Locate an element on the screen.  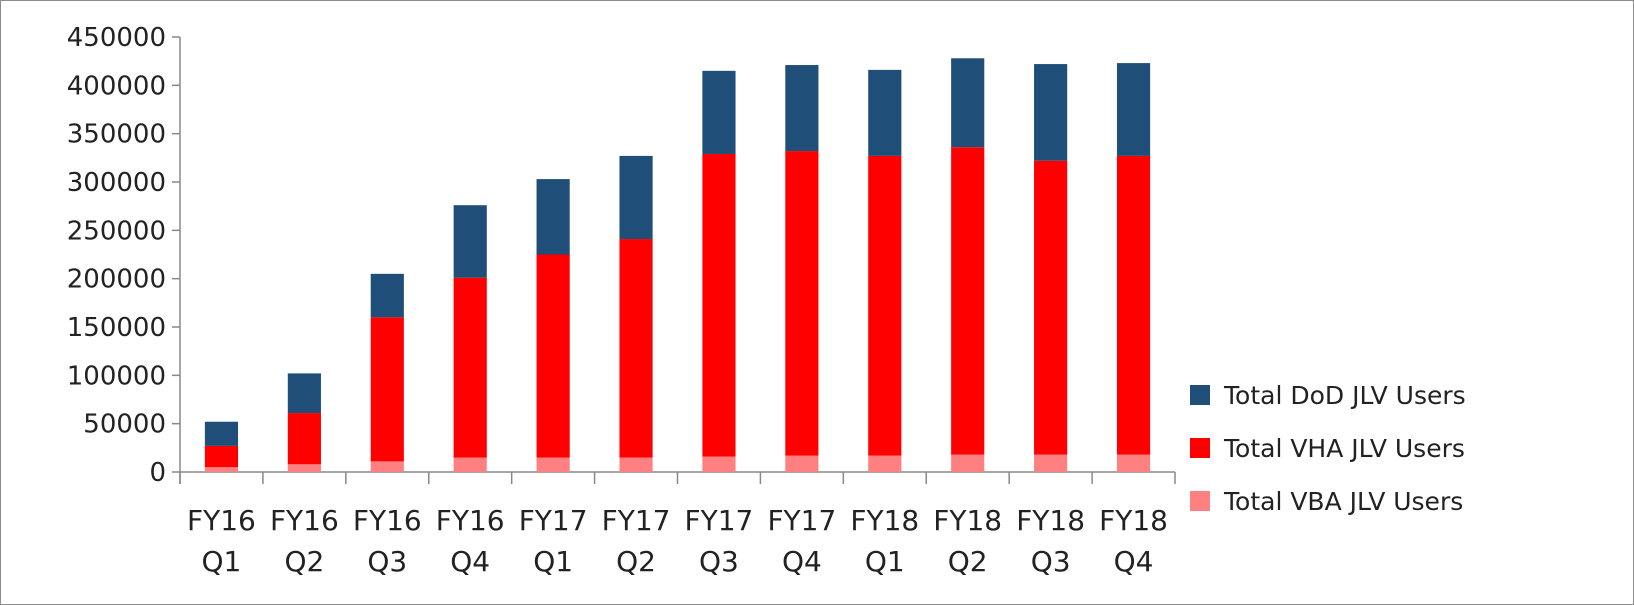
y-tick-label: 150000 is located at coordinates (116, 328).